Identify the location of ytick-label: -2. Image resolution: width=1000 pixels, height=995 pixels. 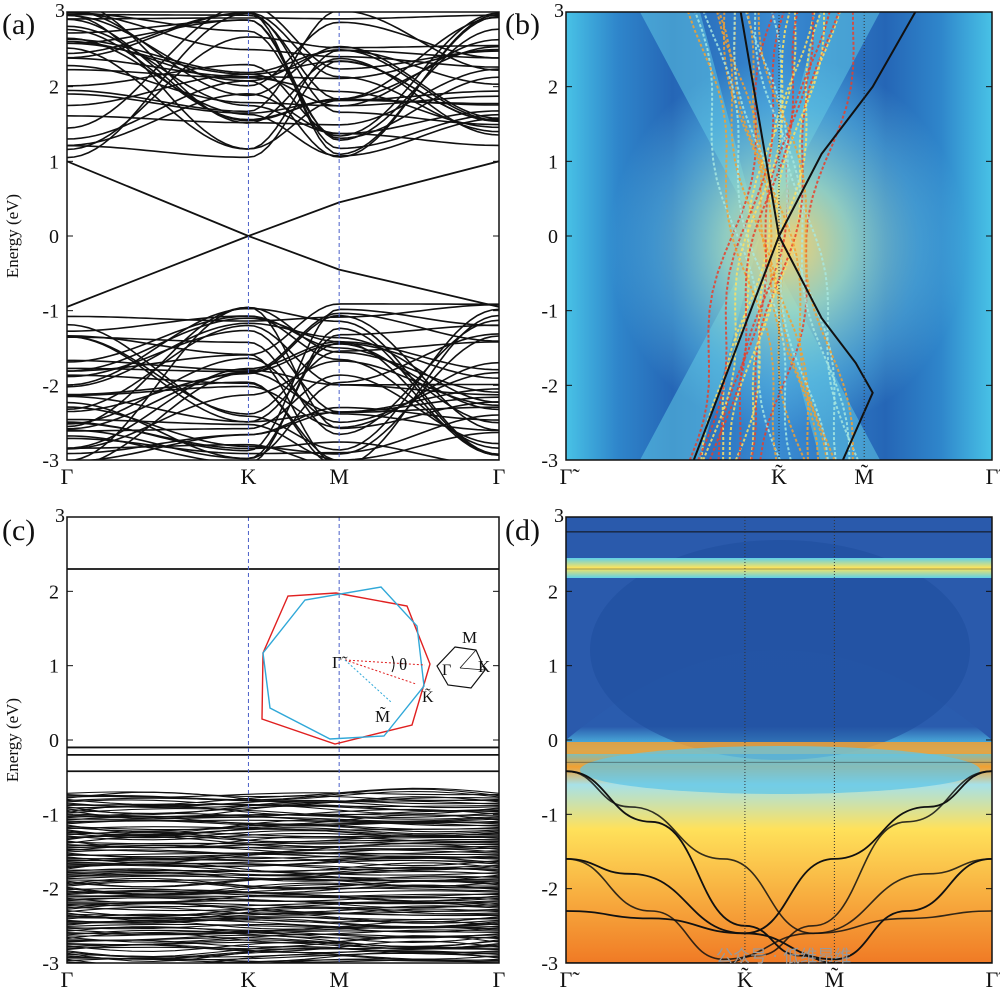
(549, 386).